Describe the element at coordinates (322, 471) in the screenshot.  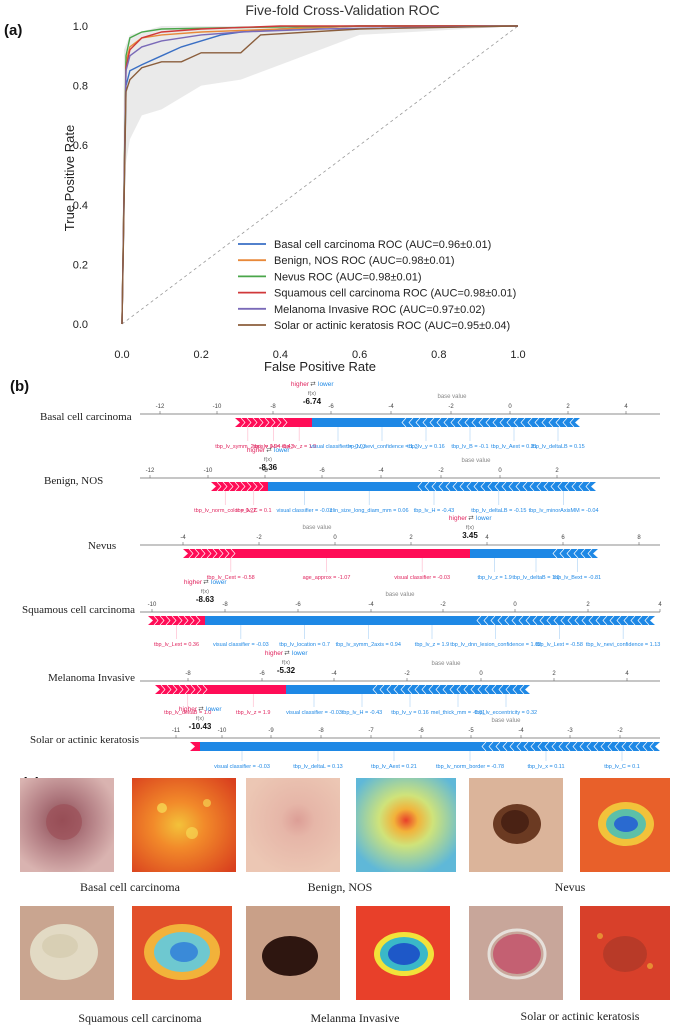
I see `shap-tick-label: -6` at that location.